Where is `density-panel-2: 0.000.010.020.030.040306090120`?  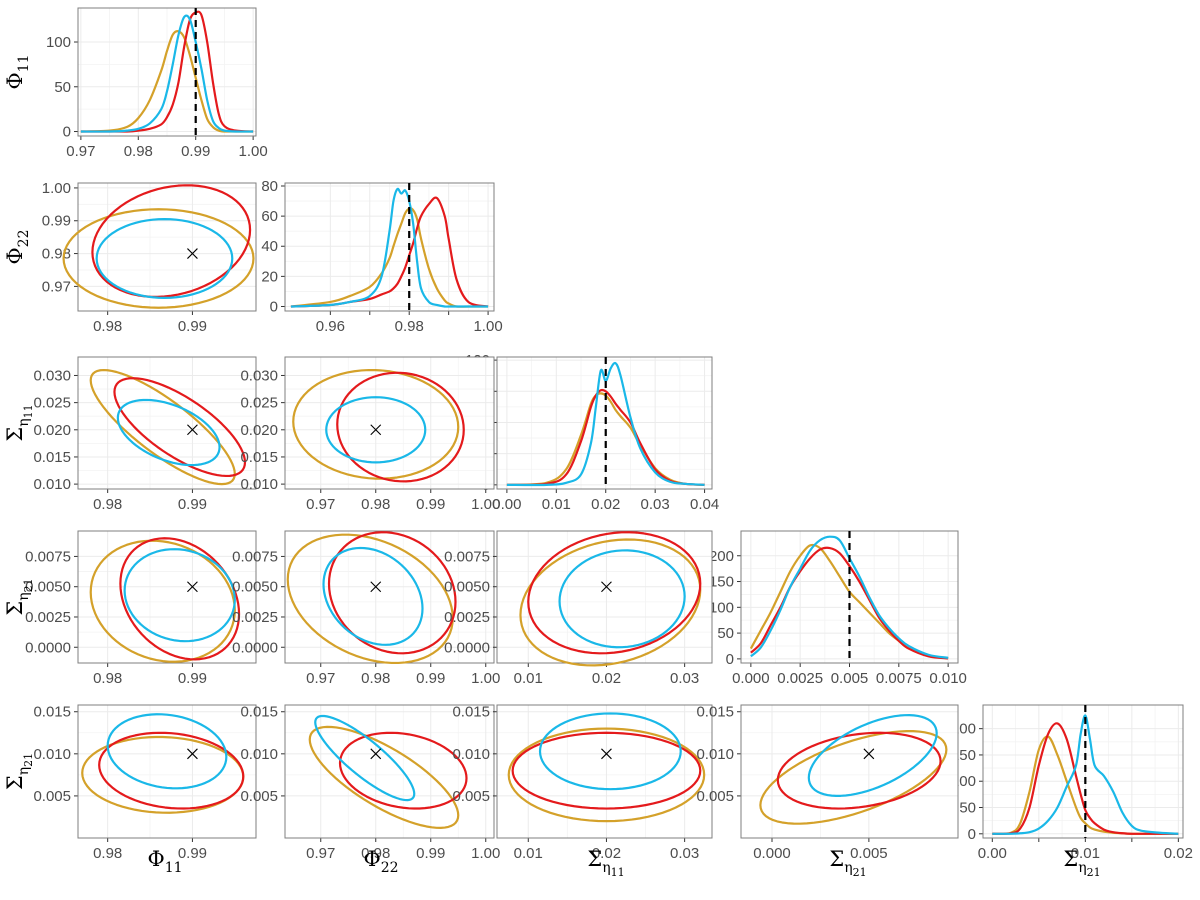
density-panel-2: 0.000.010.020.030.040306090120 is located at coordinates (592, 432).